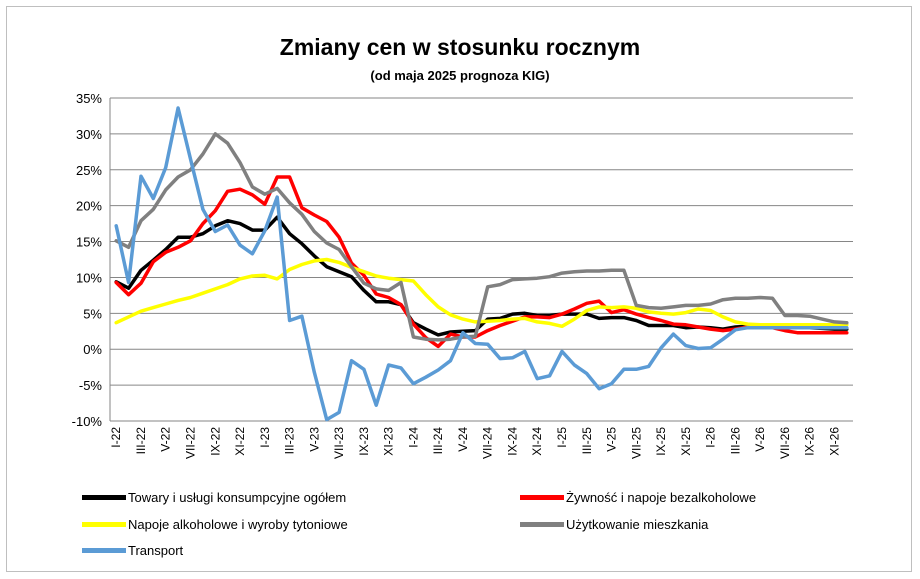  I want to click on legend-swatch-transport, so click(104, 550).